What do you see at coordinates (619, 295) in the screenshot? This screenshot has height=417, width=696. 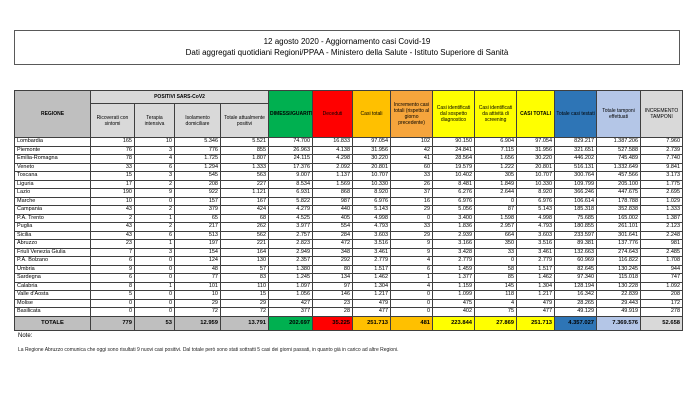 I see `value-cell: 22.839` at bounding box center [619, 295].